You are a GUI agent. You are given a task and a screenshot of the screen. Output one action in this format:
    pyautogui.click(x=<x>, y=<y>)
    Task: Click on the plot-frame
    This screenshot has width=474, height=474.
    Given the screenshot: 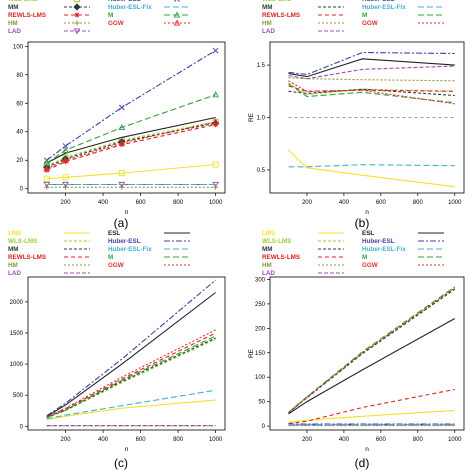 What is the action you would take?
    pyautogui.click(x=126, y=117)
    